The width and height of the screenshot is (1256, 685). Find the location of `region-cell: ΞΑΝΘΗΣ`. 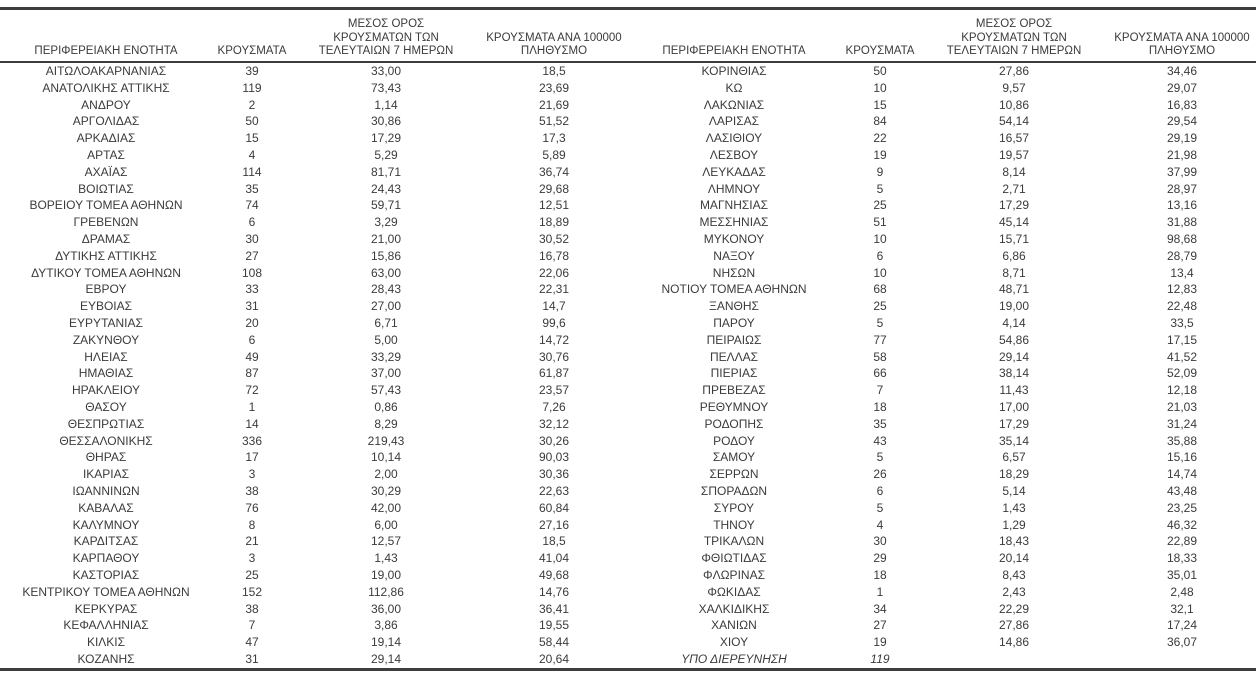

region-cell: ΞΑΝΘΗΣ is located at coordinates (734, 306).